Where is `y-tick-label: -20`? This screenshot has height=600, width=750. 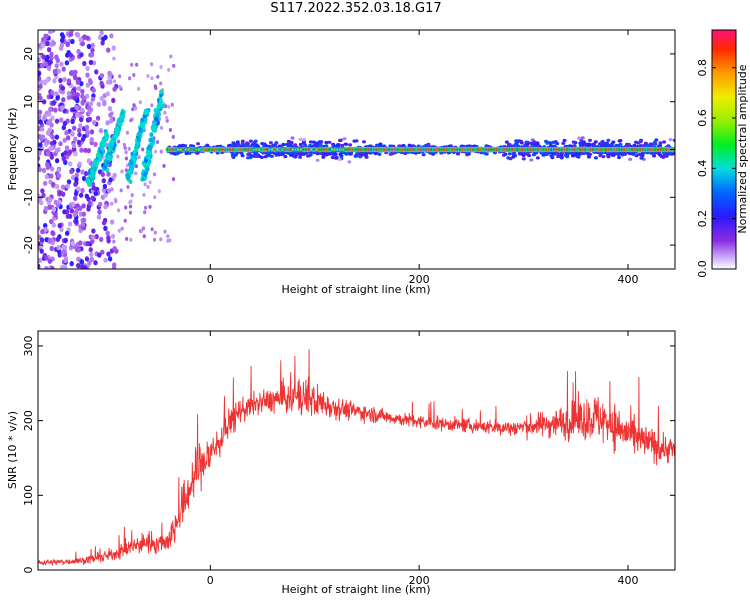 y-tick-label: -20 is located at coordinates (28, 245).